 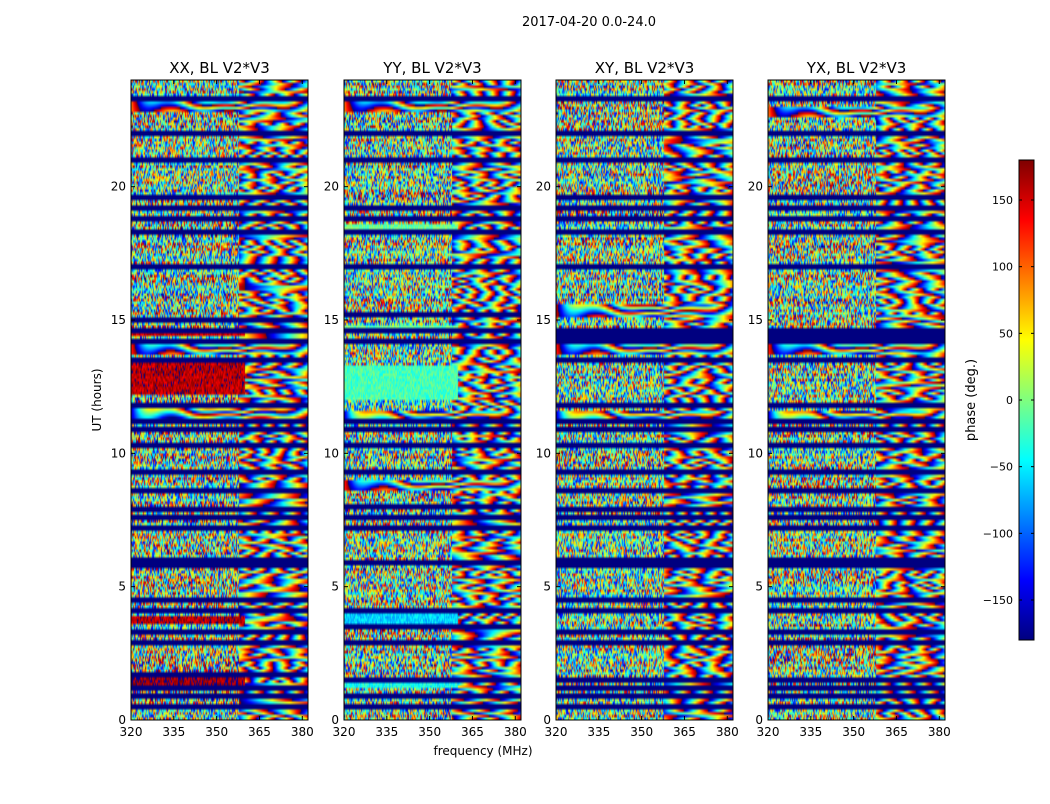 What do you see at coordinates (431, 68) in the screenshot?
I see `panel-title: YY, BL V2*V3` at bounding box center [431, 68].